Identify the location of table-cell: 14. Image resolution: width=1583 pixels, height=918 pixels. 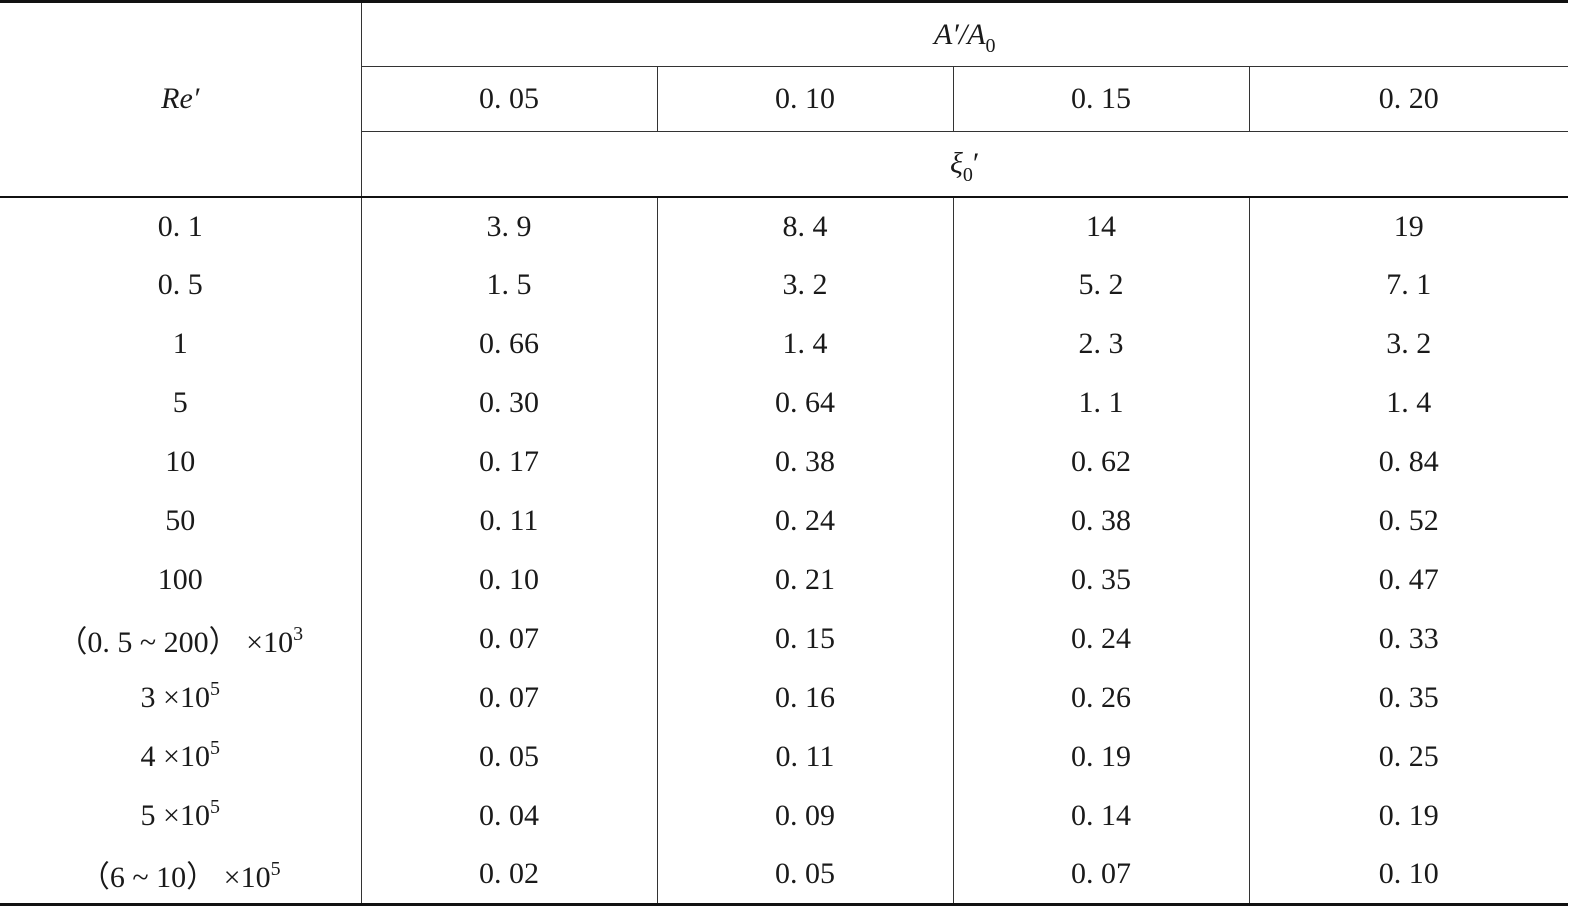
(1100, 226).